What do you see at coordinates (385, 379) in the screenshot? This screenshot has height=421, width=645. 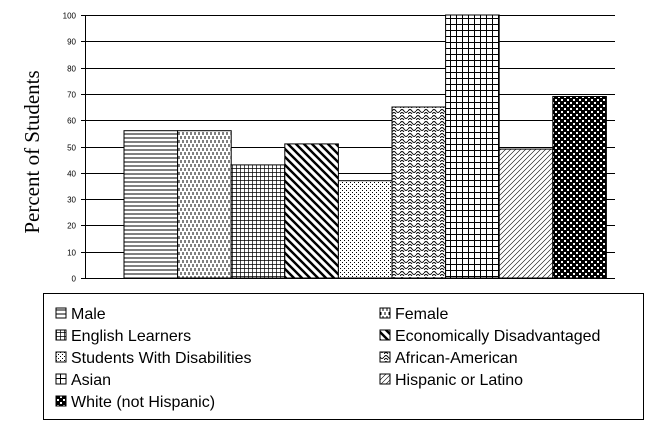 I see `legend-swatch-hispanic-or-latino` at bounding box center [385, 379].